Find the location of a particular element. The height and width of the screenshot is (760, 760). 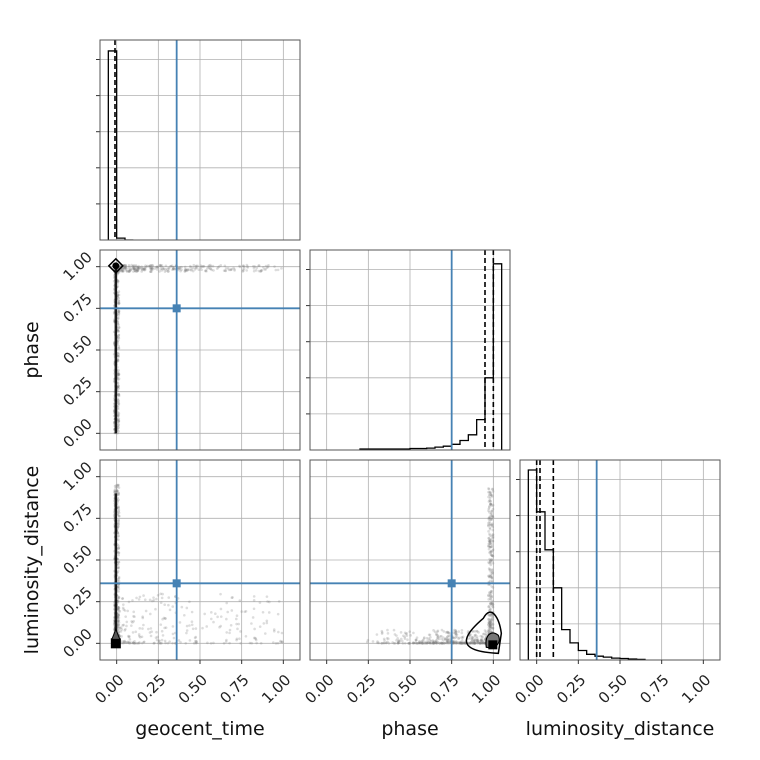

y-tick-label: 1.00 is located at coordinates (77, 266).